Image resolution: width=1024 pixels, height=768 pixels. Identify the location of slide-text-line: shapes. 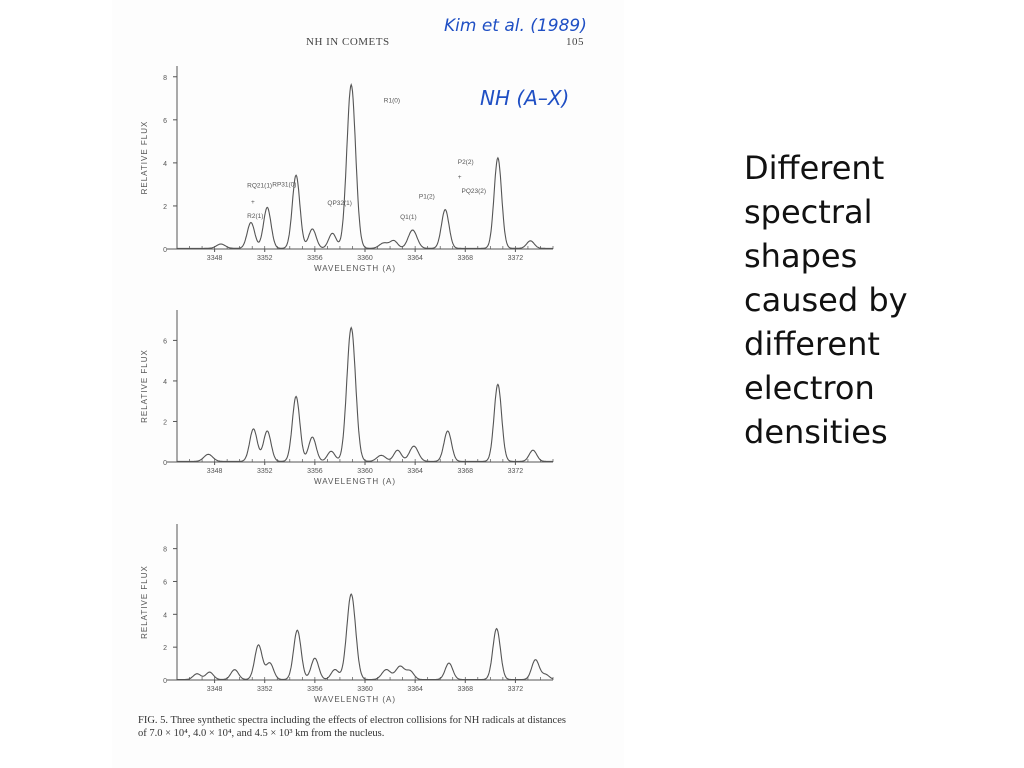
(801, 256).